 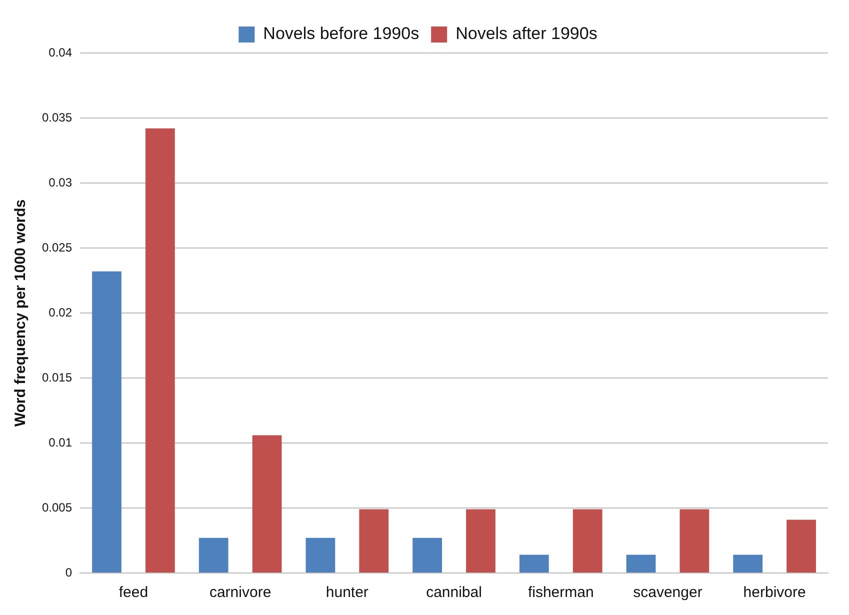 I want to click on y-tick-label: 0.02, so click(x=60, y=312).